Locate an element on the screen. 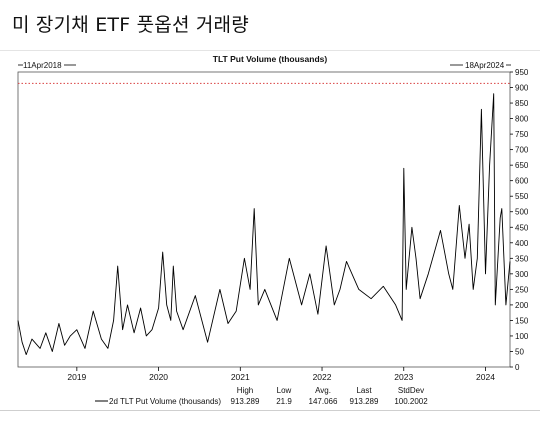 Image resolution: width=540 pixels, height=424 pixels. x-tick-label: 2019 is located at coordinates (76, 377).